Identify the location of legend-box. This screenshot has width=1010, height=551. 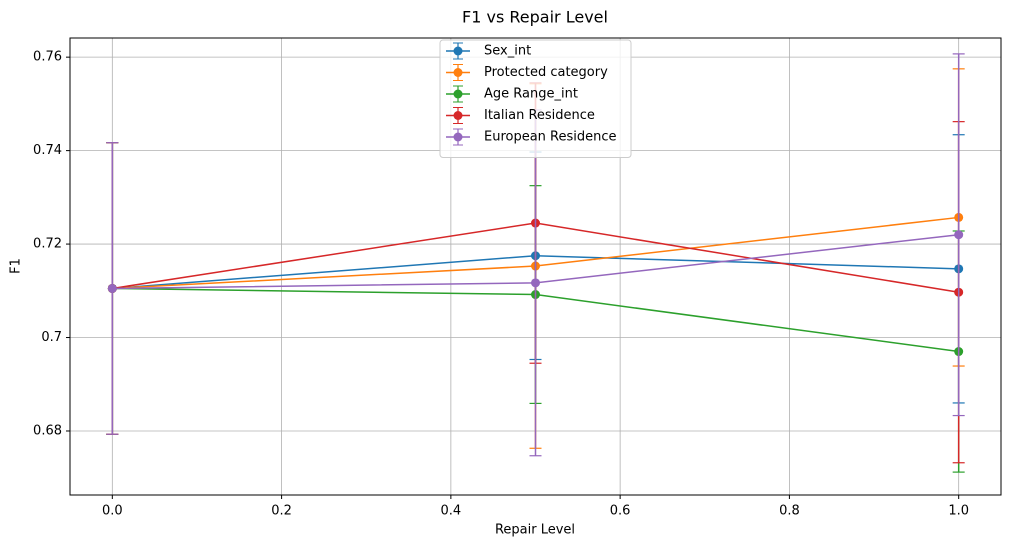
(535, 98).